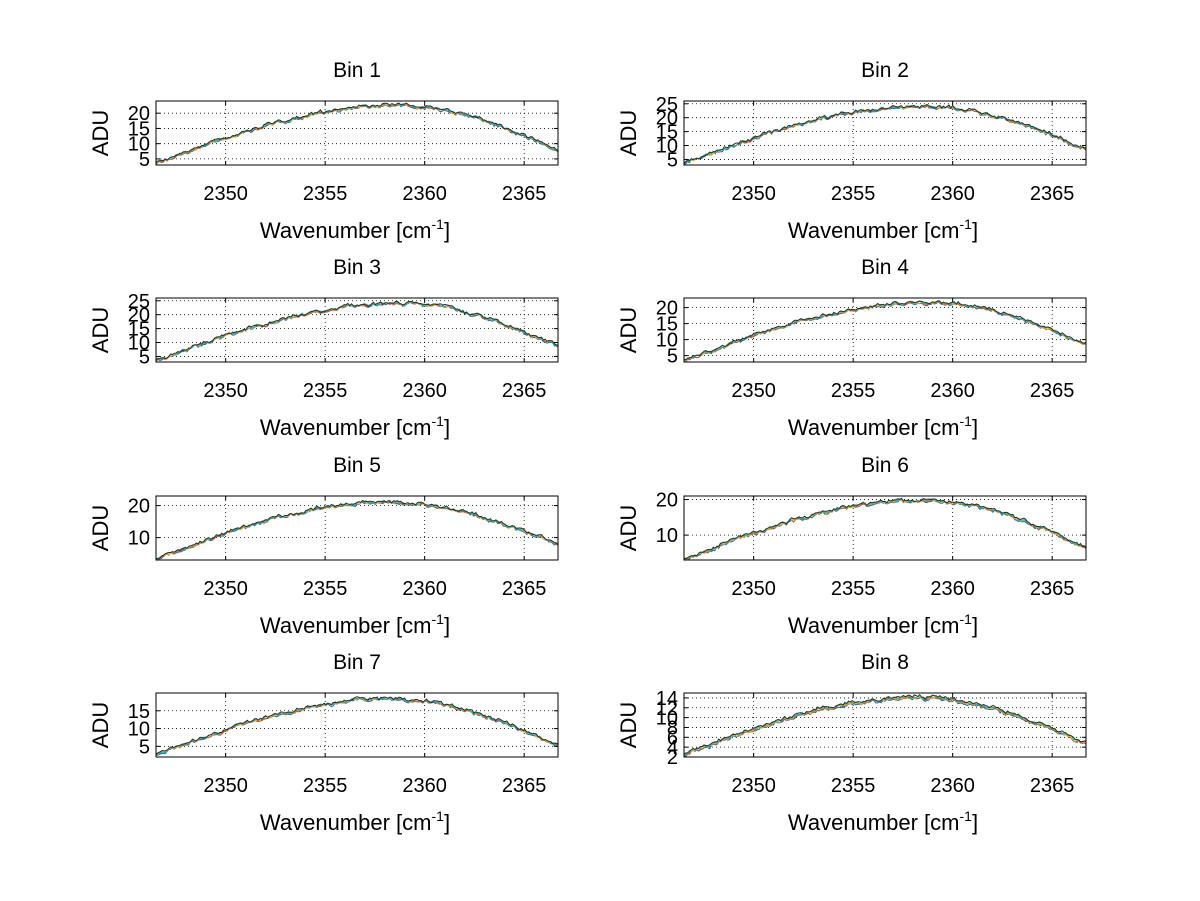 Image resolution: width=1200 pixels, height=901 pixels. Describe the element at coordinates (672, 728) in the screenshot. I see `y-tick-label: 8` at that location.